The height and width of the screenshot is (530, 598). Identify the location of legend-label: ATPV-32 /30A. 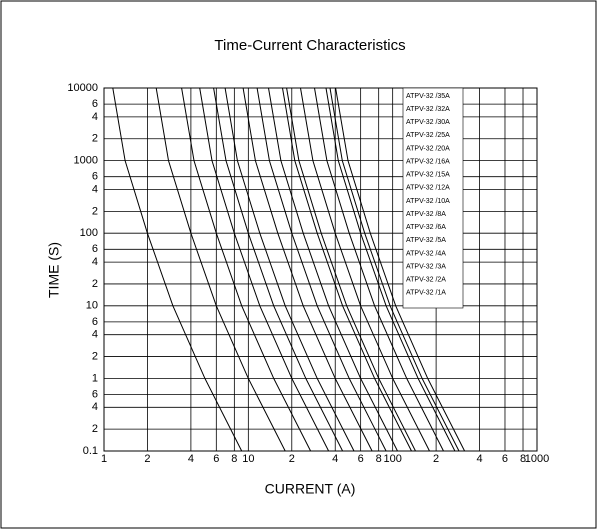
(428, 122).